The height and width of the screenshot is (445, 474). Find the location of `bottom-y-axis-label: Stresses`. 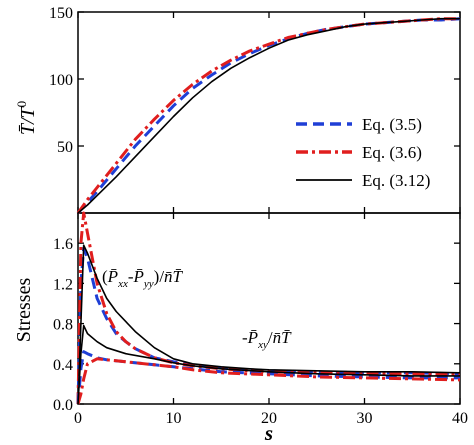

bottom-y-axis-label: Stresses is located at coordinates (24, 310).